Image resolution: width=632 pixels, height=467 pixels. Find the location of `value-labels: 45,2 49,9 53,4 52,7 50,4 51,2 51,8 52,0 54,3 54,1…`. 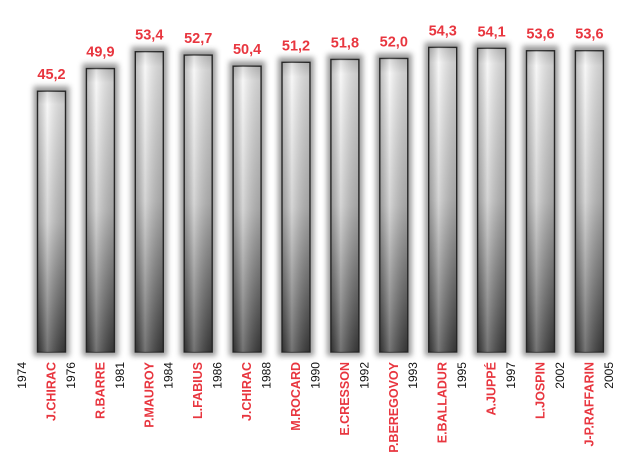

value-labels: 45,2 49,9 53,4 52,7 50,4 51,2 51,8 52,0 54,3 54,1… is located at coordinates (320, 53).